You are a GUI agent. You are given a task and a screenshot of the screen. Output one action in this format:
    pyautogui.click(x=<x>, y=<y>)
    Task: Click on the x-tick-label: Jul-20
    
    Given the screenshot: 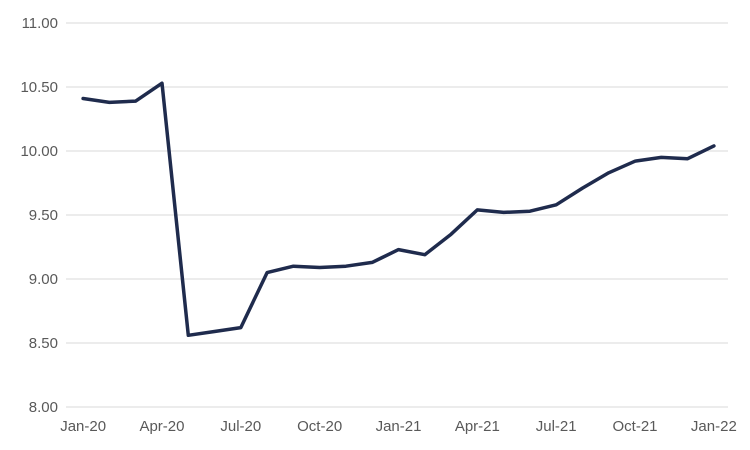 What is the action you would take?
    pyautogui.click(x=240, y=426)
    